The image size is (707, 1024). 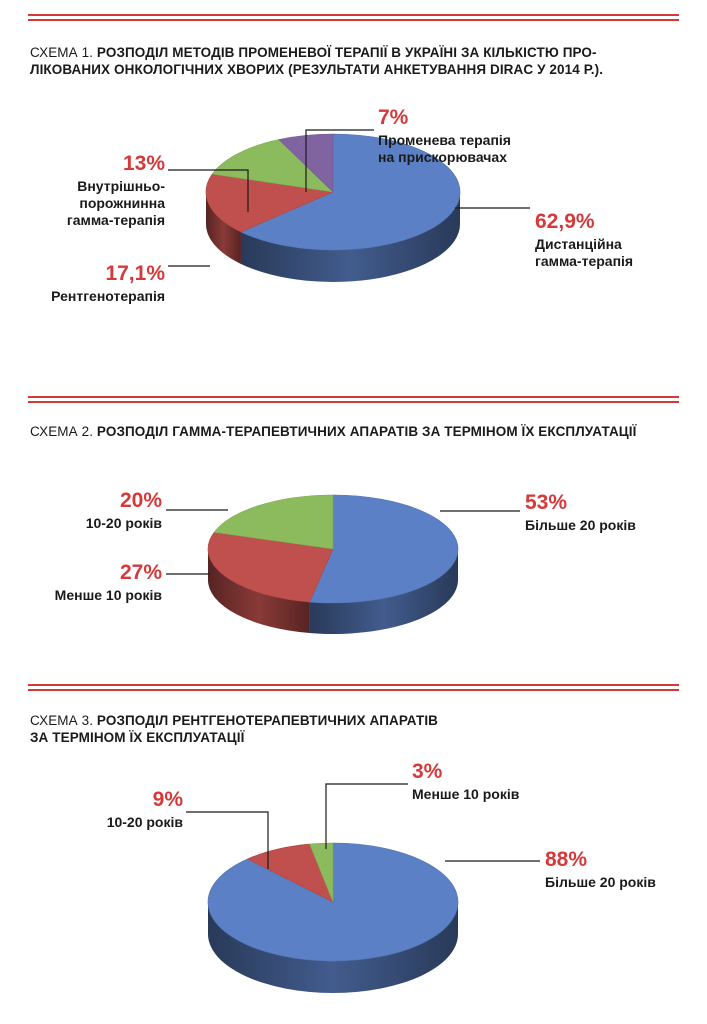 I want to click on slice-2-percent: 9%, so click(x=168, y=799).